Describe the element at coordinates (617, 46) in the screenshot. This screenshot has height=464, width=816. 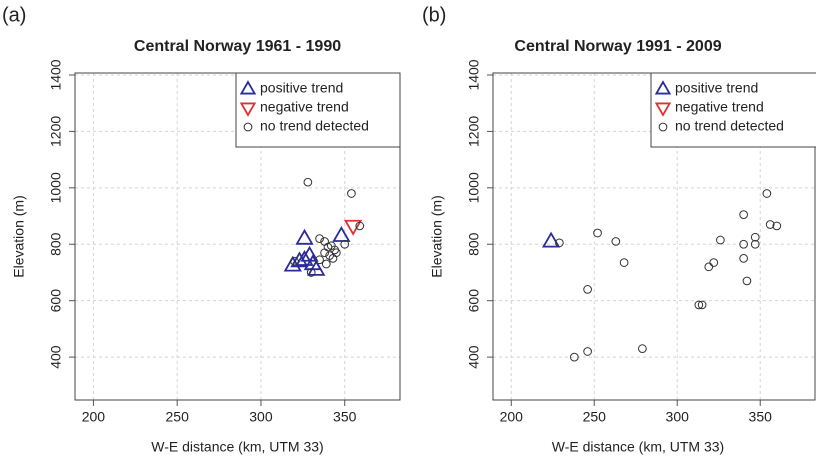
I see `chart-title: Central Norway 1991 - 2009` at that location.